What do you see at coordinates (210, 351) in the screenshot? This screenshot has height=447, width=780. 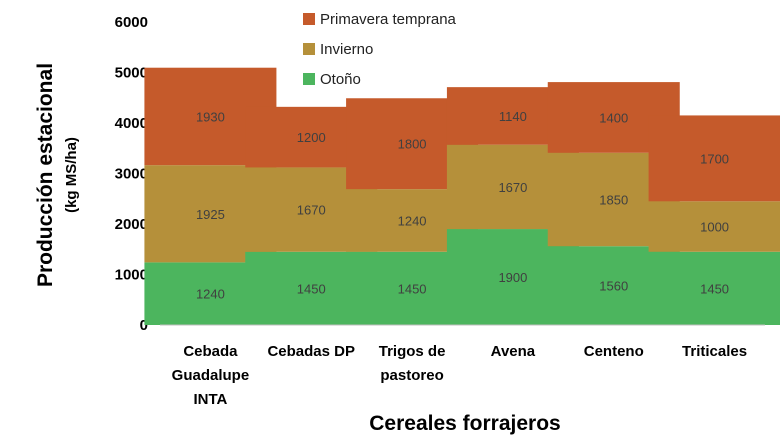 I see `x-tick-label: Cebada` at bounding box center [210, 351].